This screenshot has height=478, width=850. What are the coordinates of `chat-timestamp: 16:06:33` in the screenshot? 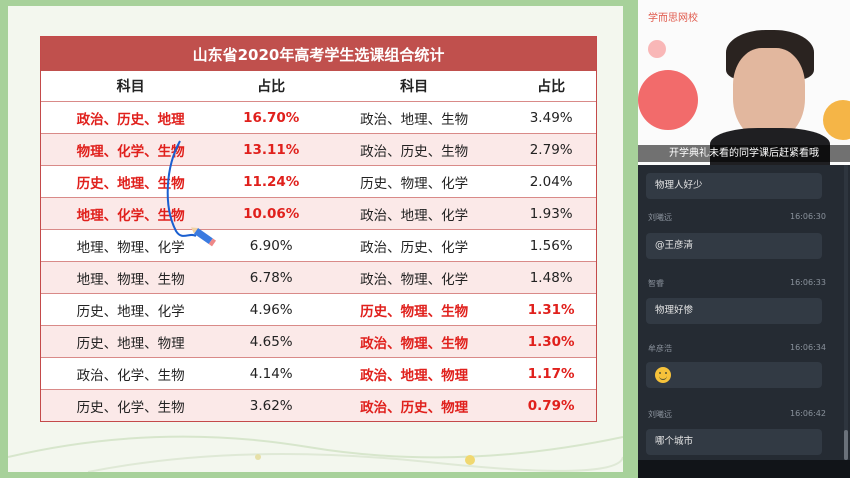 It's located at (808, 282).